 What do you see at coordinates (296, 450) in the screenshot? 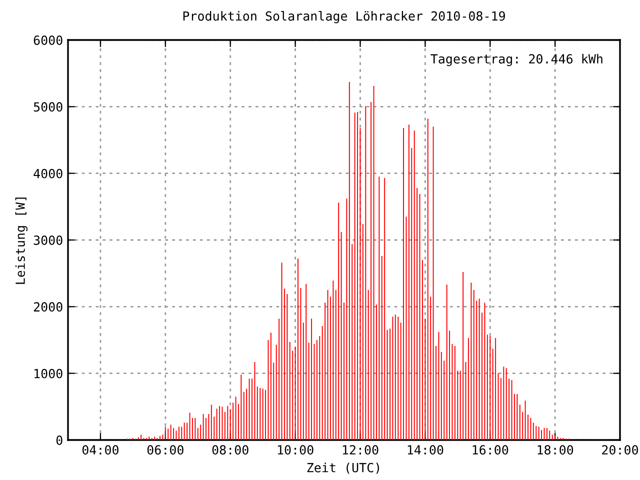
I see `x-tick-label: 10:00` at bounding box center [296, 450].